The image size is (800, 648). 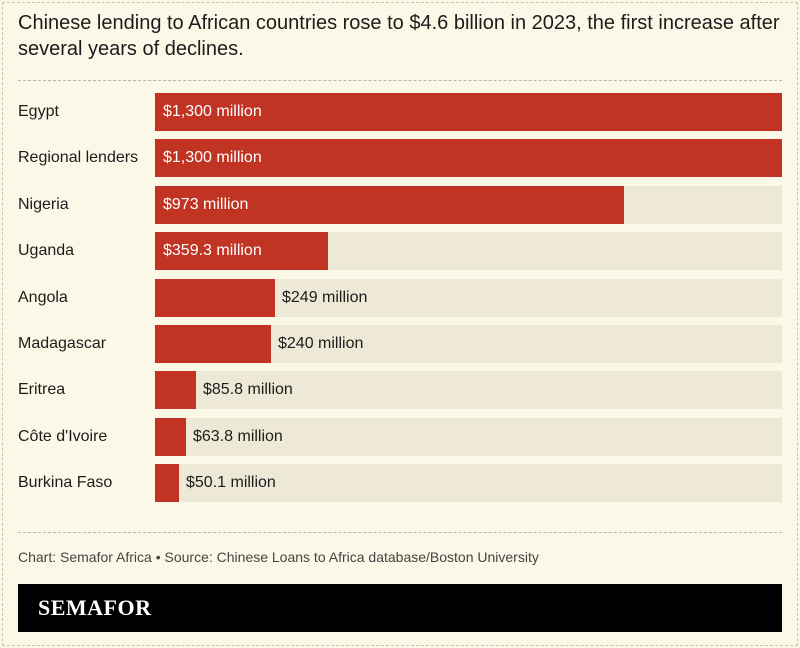 What do you see at coordinates (212, 251) in the screenshot?
I see `value-label: $359.3 million` at bounding box center [212, 251].